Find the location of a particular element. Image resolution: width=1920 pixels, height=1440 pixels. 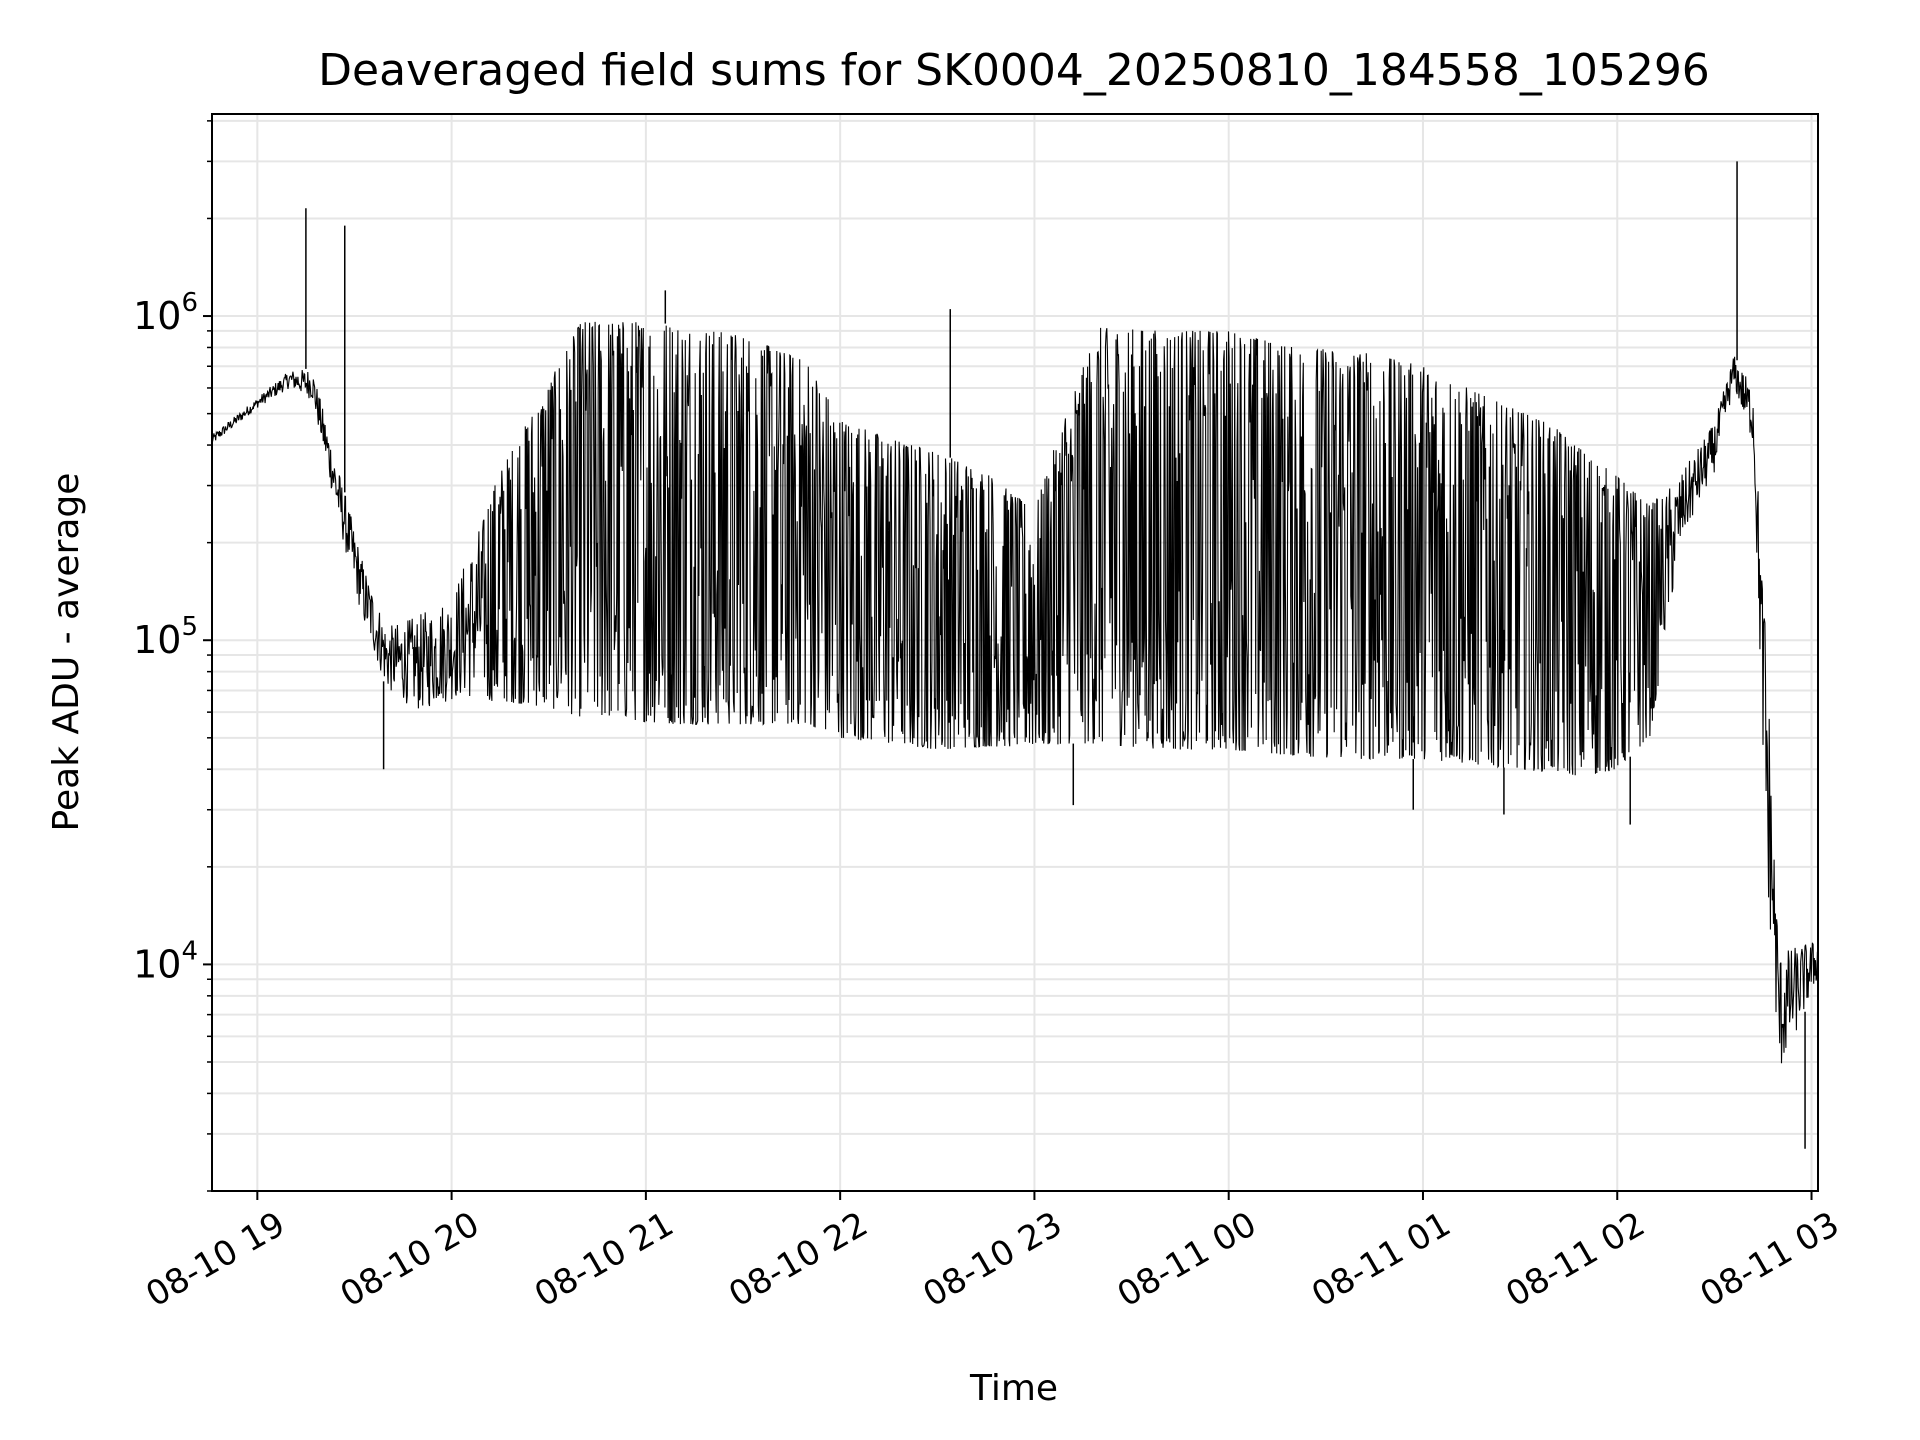

y-tick-label: 10⁵ is located at coordinates (165, 637).